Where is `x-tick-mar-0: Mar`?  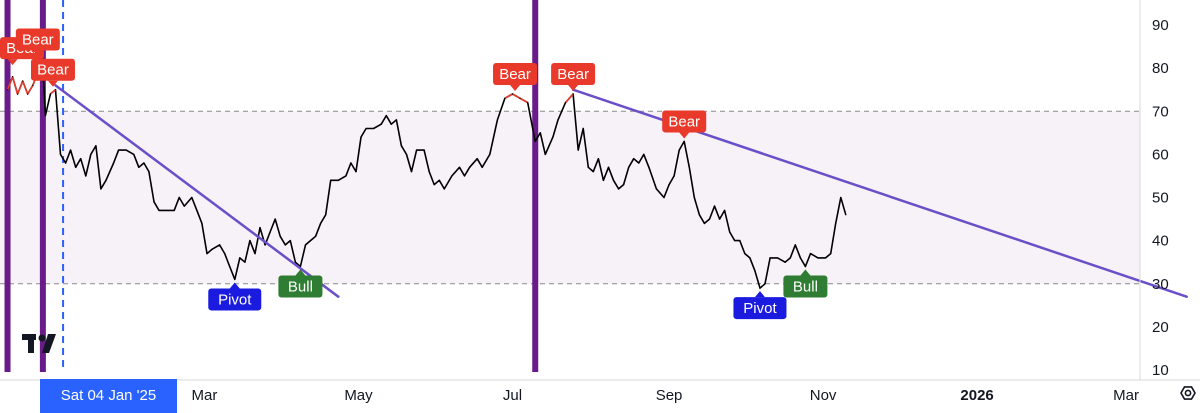 x-tick-mar-0: Mar is located at coordinates (205, 395).